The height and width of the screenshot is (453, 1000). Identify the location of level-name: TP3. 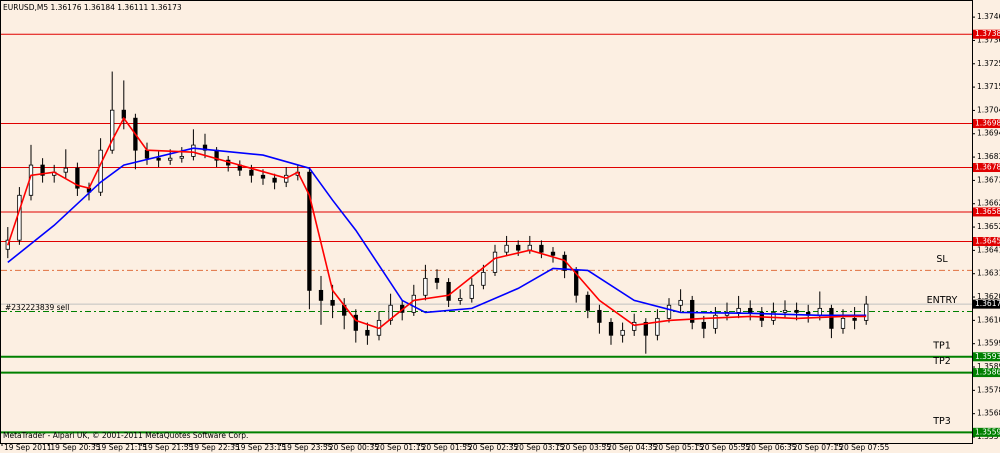
(941, 421).